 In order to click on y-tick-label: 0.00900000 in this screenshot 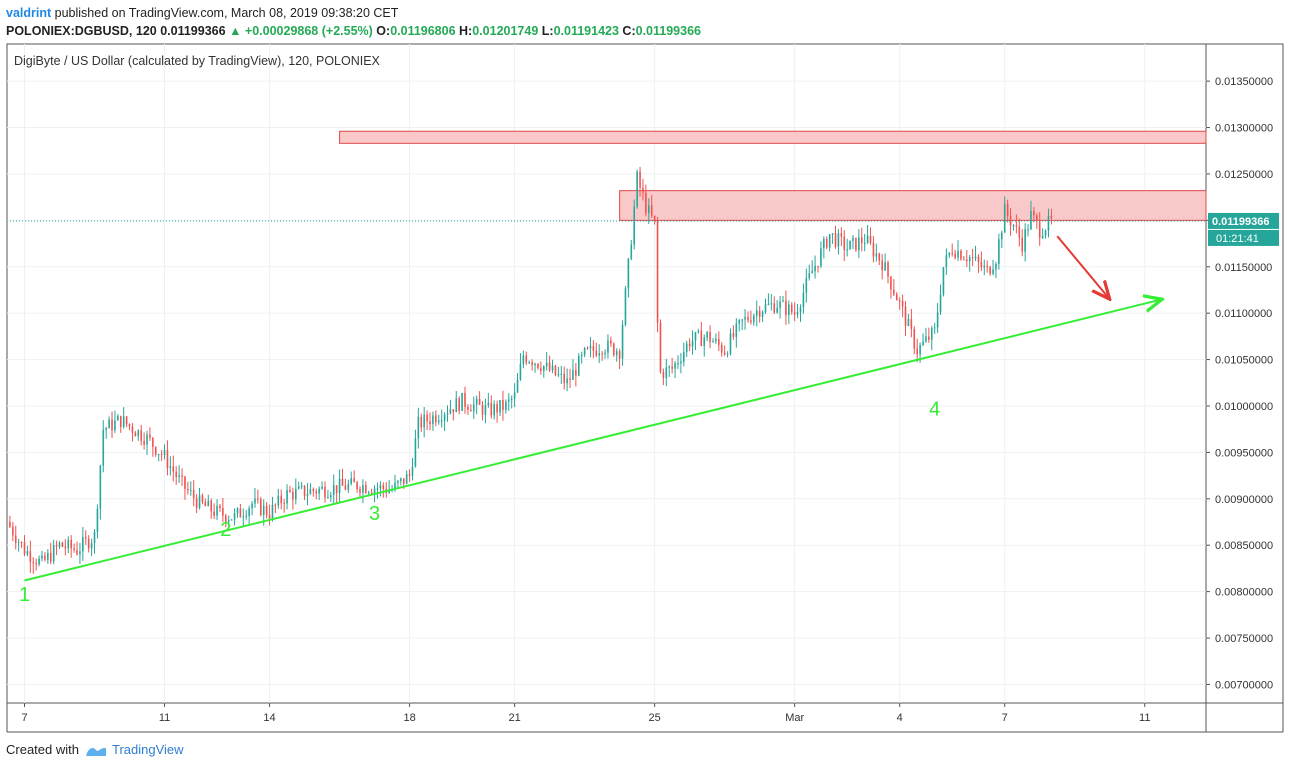, I will do `click(1244, 500)`.